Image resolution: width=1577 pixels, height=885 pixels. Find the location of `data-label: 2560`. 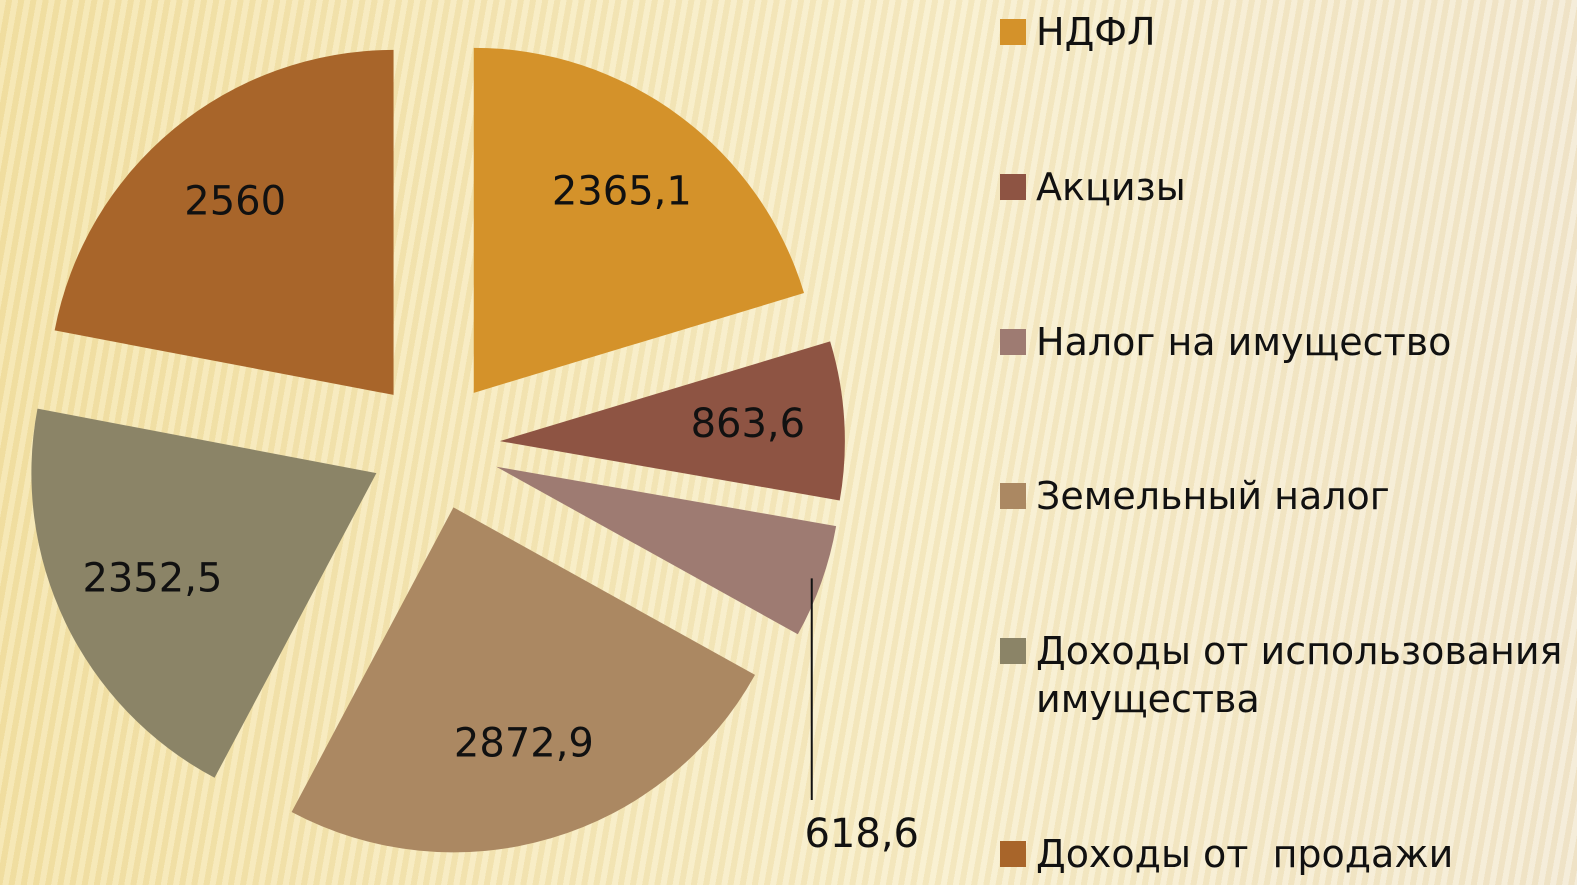

data-label: 2560 is located at coordinates (235, 202).